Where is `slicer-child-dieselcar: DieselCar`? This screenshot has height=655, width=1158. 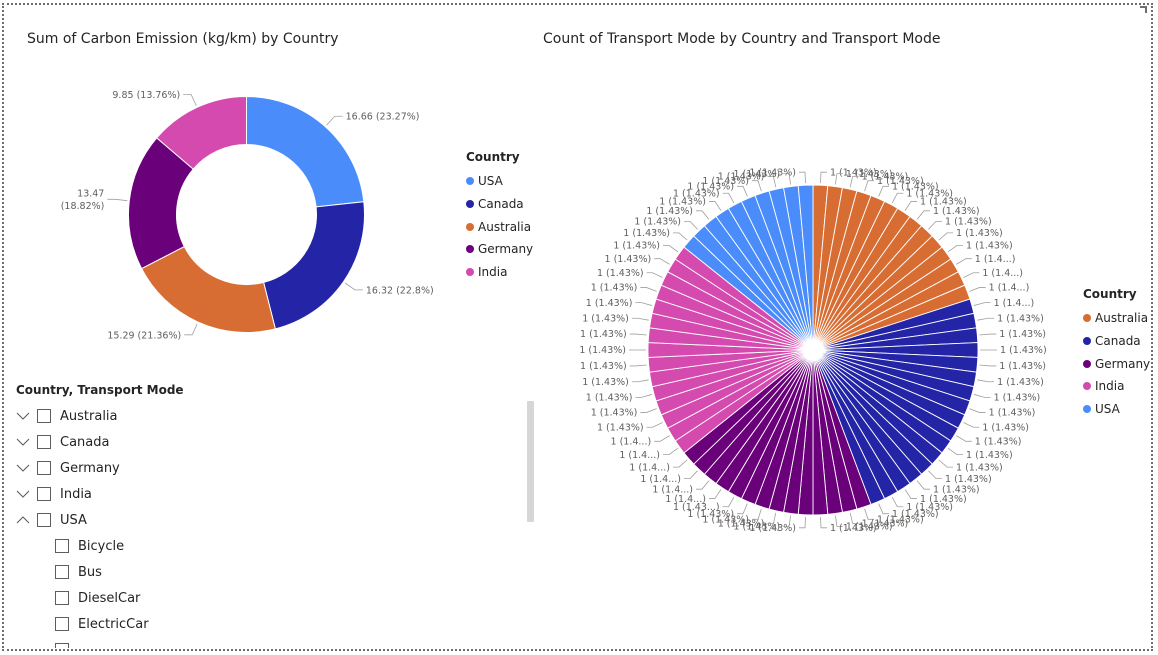
slicer-child-dieselcar: DieselCar is located at coordinates (256, 598).